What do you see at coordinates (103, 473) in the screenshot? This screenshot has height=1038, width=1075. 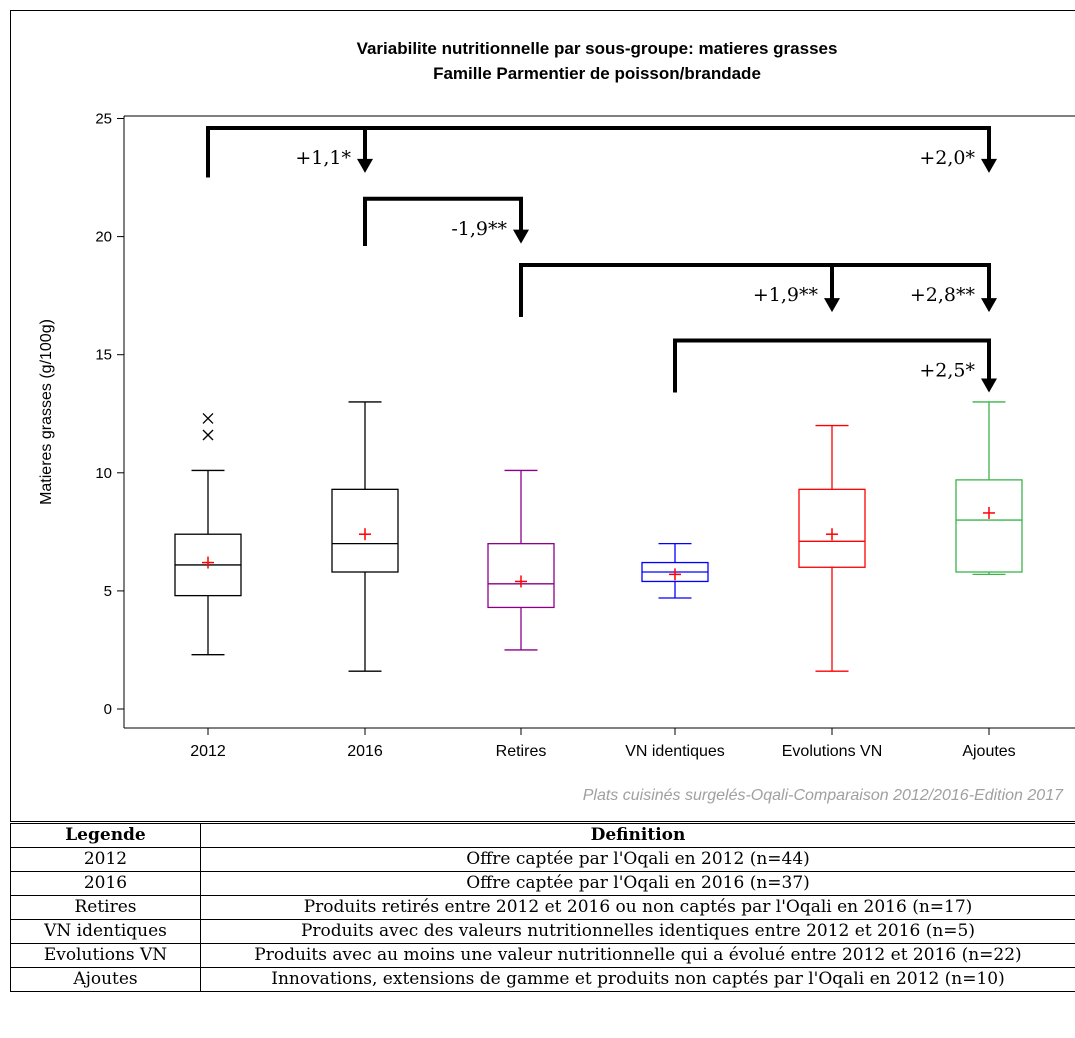 I see `y-tick-label: 10` at bounding box center [103, 473].